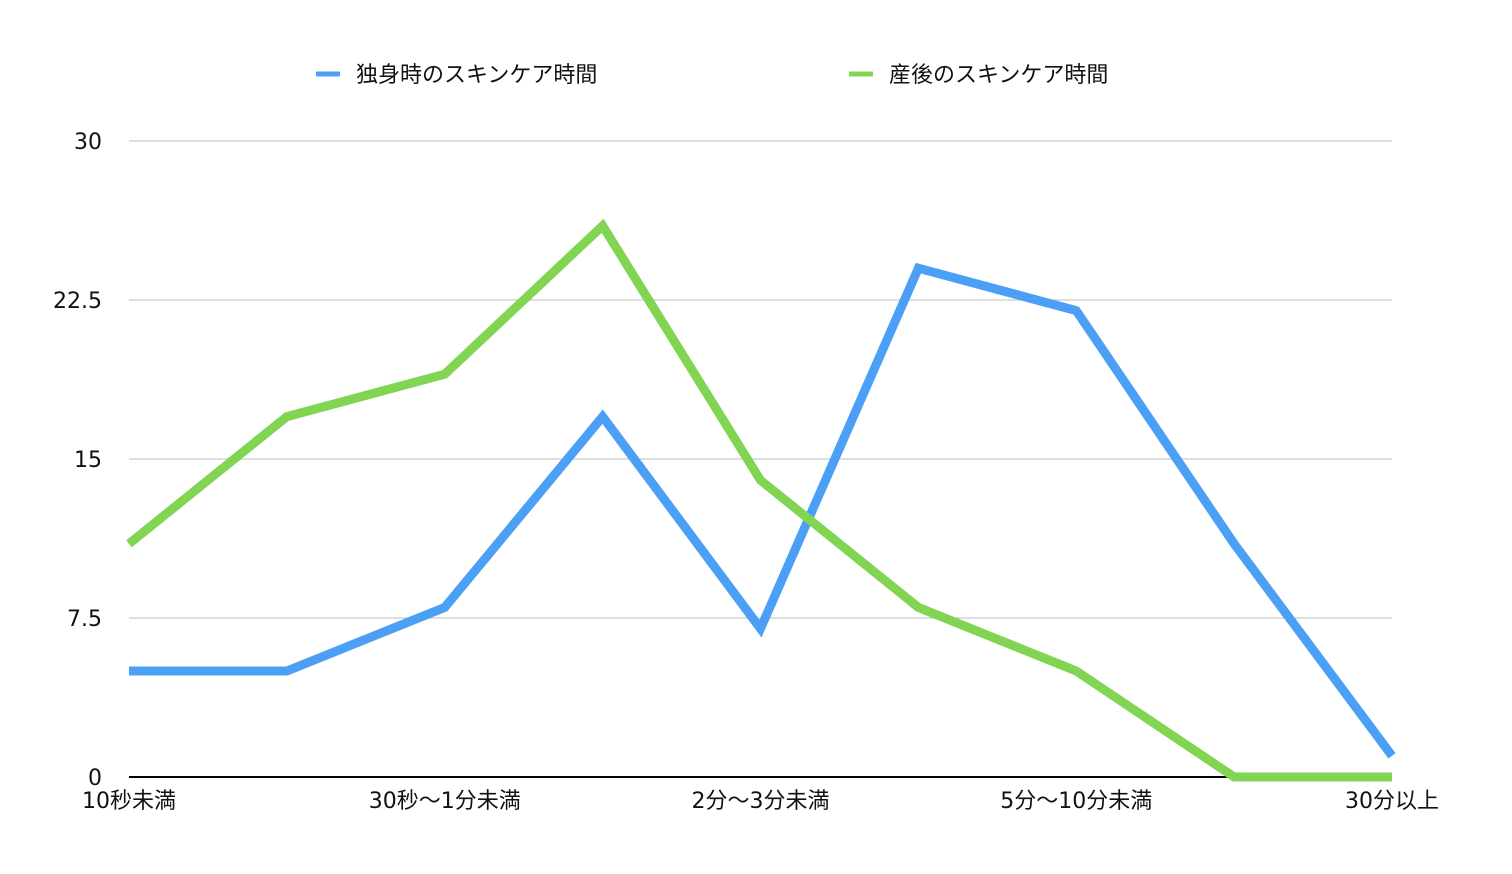  Describe the element at coordinates (88, 142) in the screenshot. I see `y-tick-label: 30` at that location.